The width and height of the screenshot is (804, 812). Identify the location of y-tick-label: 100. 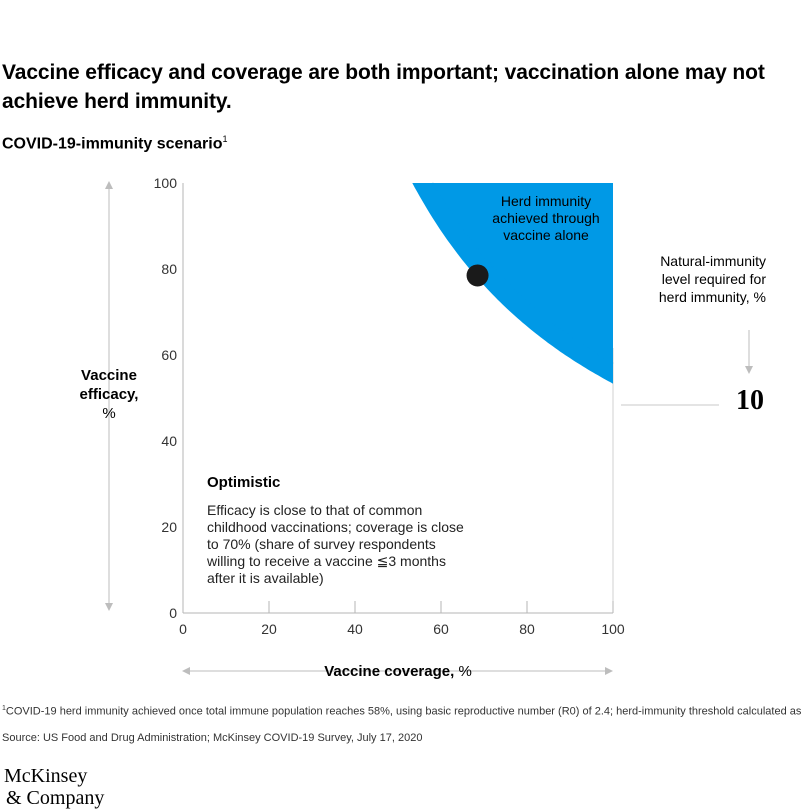
(166, 183).